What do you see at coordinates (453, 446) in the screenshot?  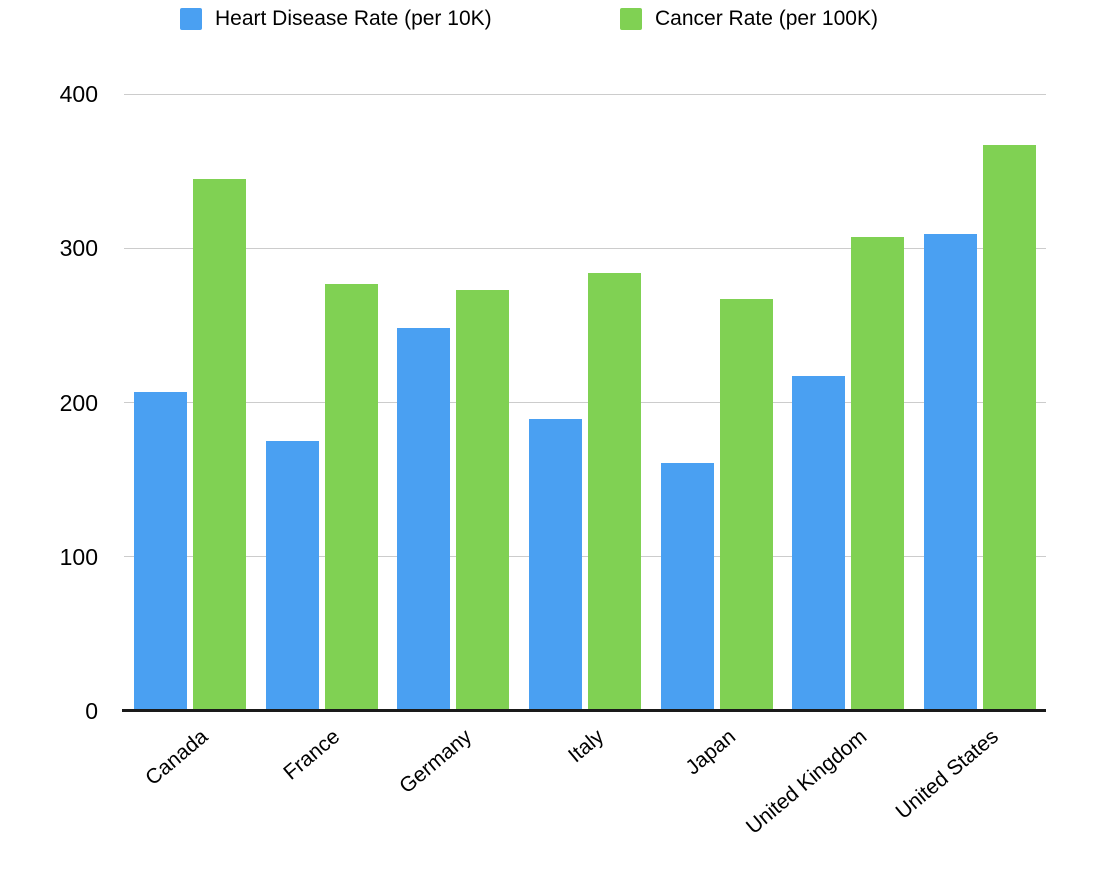 I see `bar-group-germany: Germany` at bounding box center [453, 446].